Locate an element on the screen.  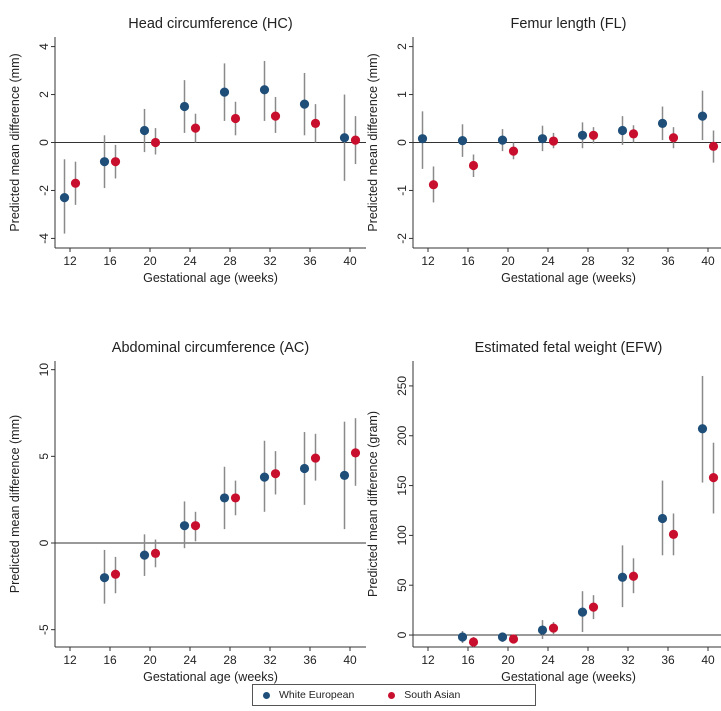
panel-title: Estimated fetal weight (EFW) is located at coordinates (569, 348).